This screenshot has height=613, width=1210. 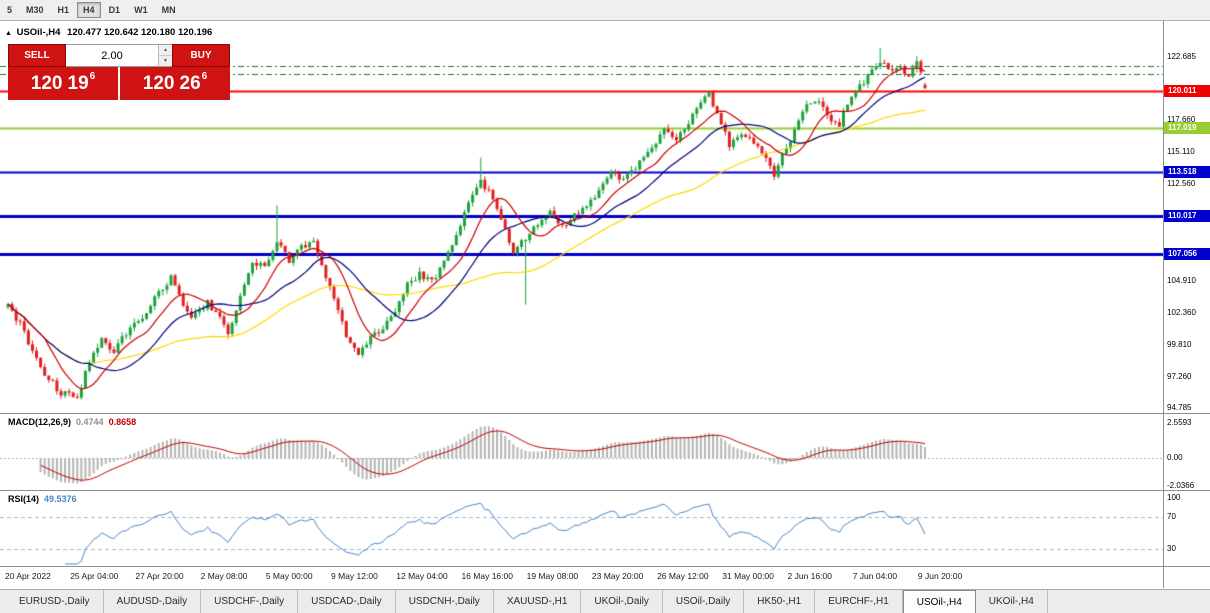 I want to click on time-axis-label: 16 May 16:00, so click(x=487, y=576).